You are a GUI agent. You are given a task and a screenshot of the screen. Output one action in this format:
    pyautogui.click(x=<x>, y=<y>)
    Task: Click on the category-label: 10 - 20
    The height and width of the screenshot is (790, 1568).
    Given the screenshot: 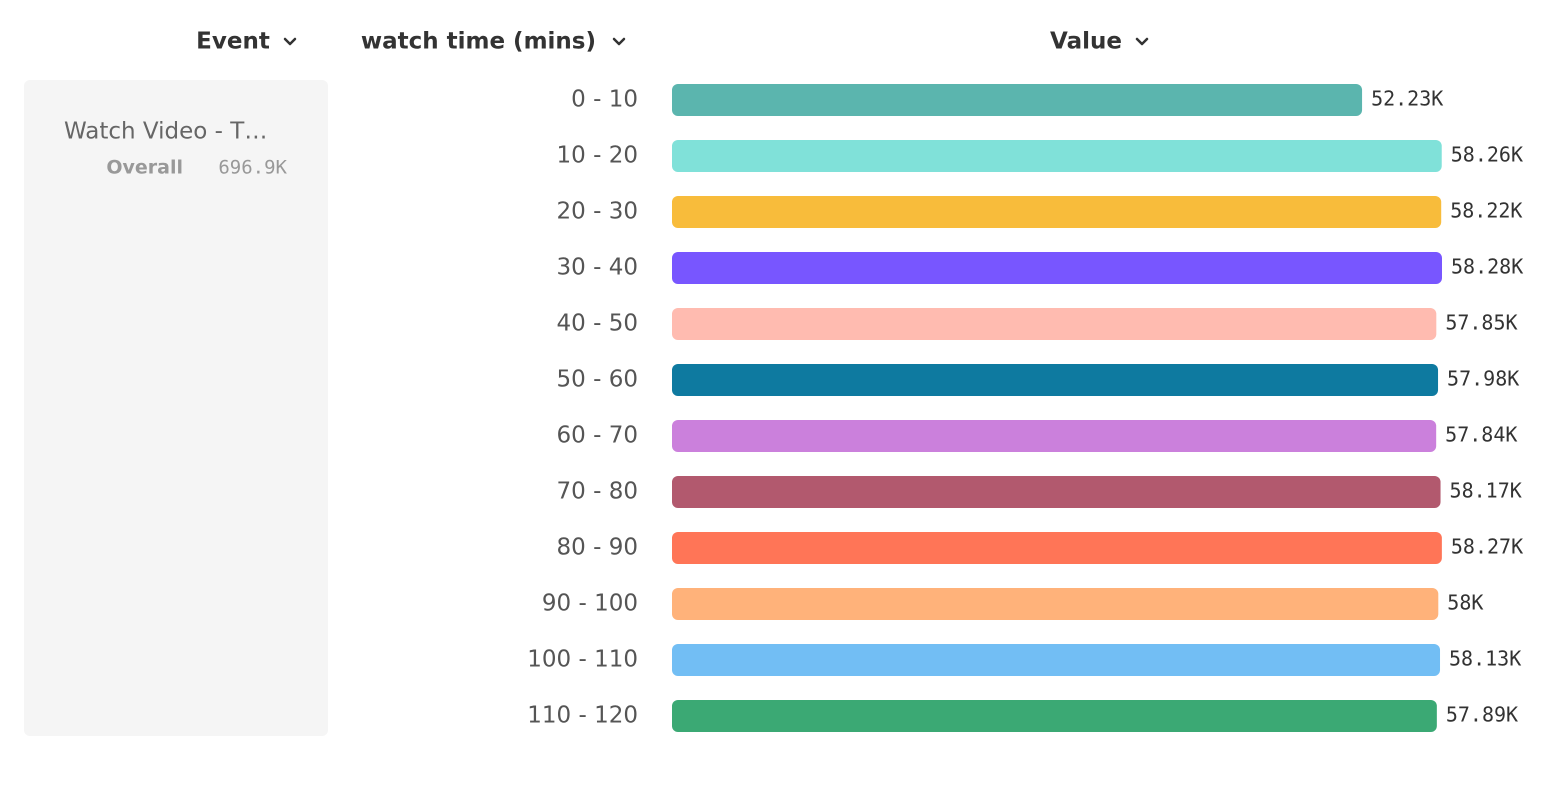 What is the action you would take?
    pyautogui.click(x=597, y=156)
    